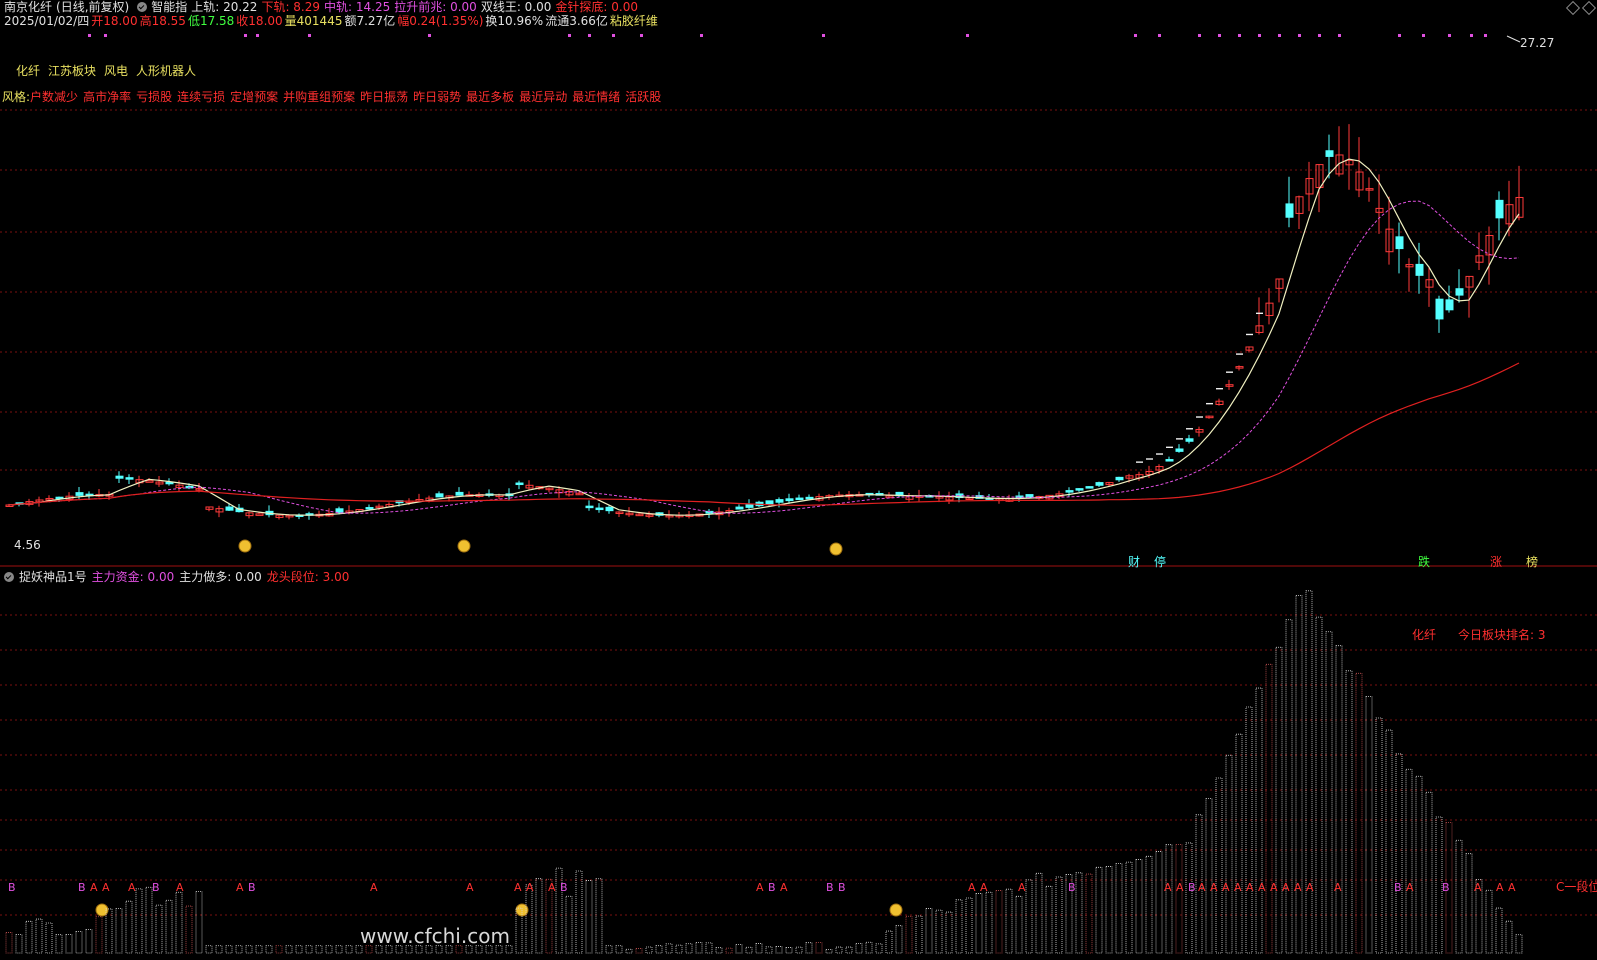 This screenshot has width=1597, height=960. What do you see at coordinates (28, 7) in the screenshot?
I see `stock-name: 南京化纤` at bounding box center [28, 7].